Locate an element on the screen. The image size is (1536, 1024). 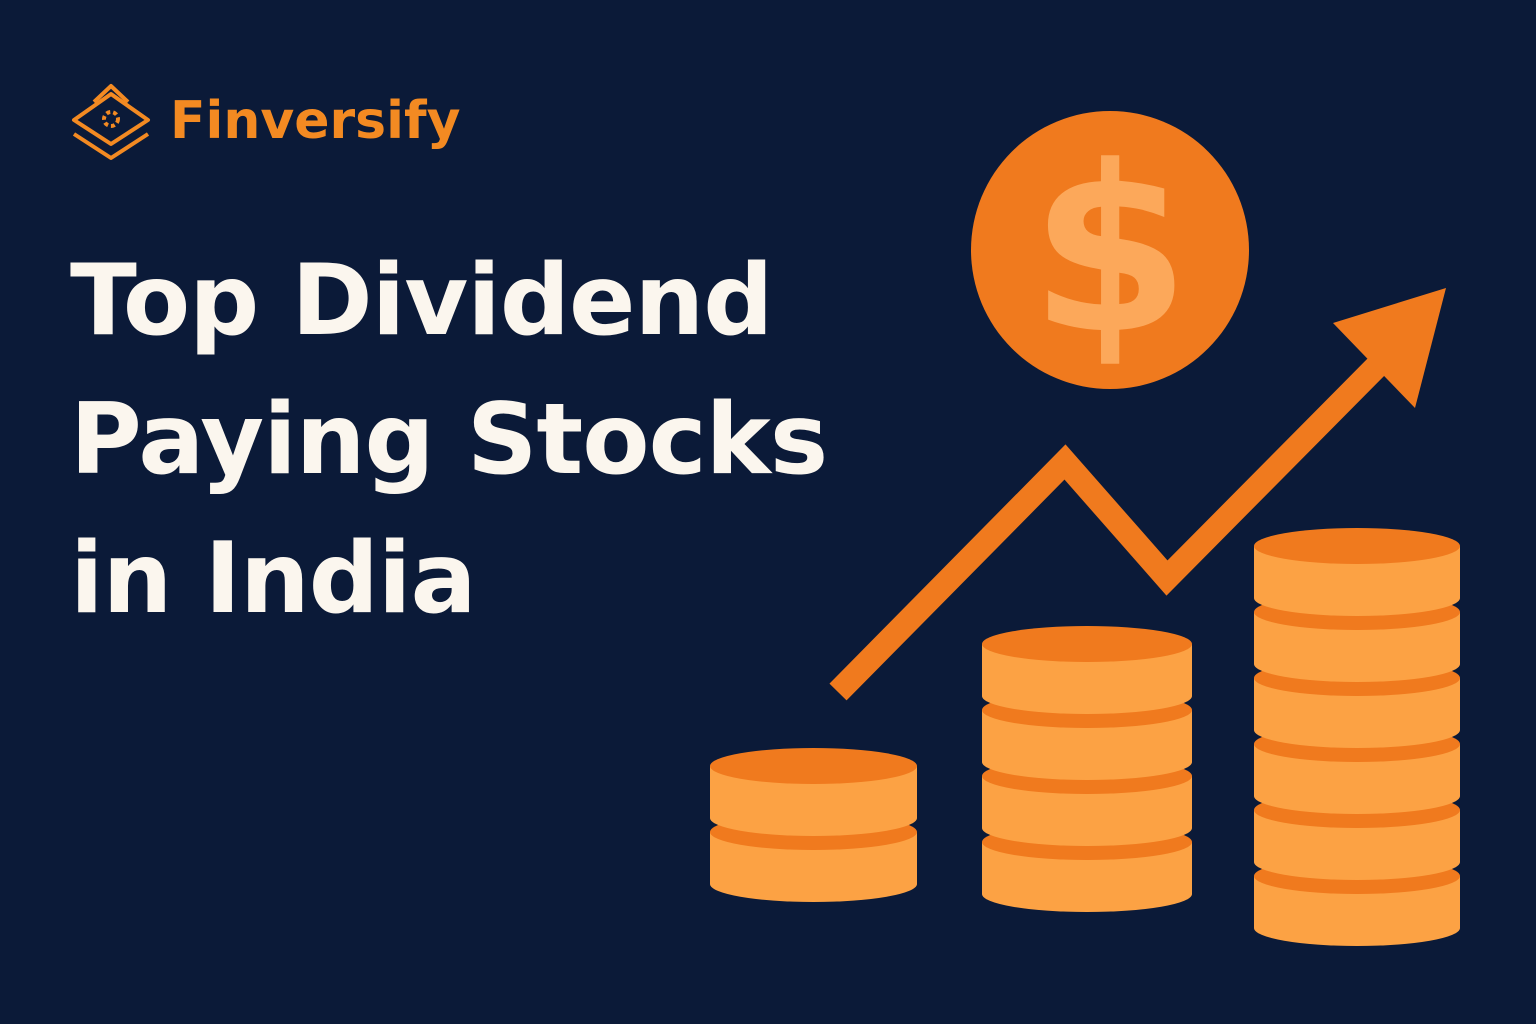
coin-symbol: $ is located at coordinates (1110, 251).